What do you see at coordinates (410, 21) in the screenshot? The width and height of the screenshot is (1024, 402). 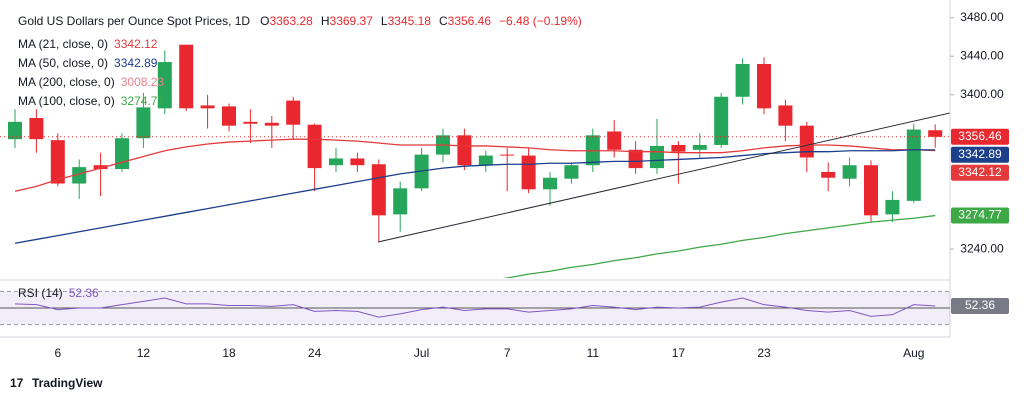 I see `ohlc-value: 3345.18` at bounding box center [410, 21].